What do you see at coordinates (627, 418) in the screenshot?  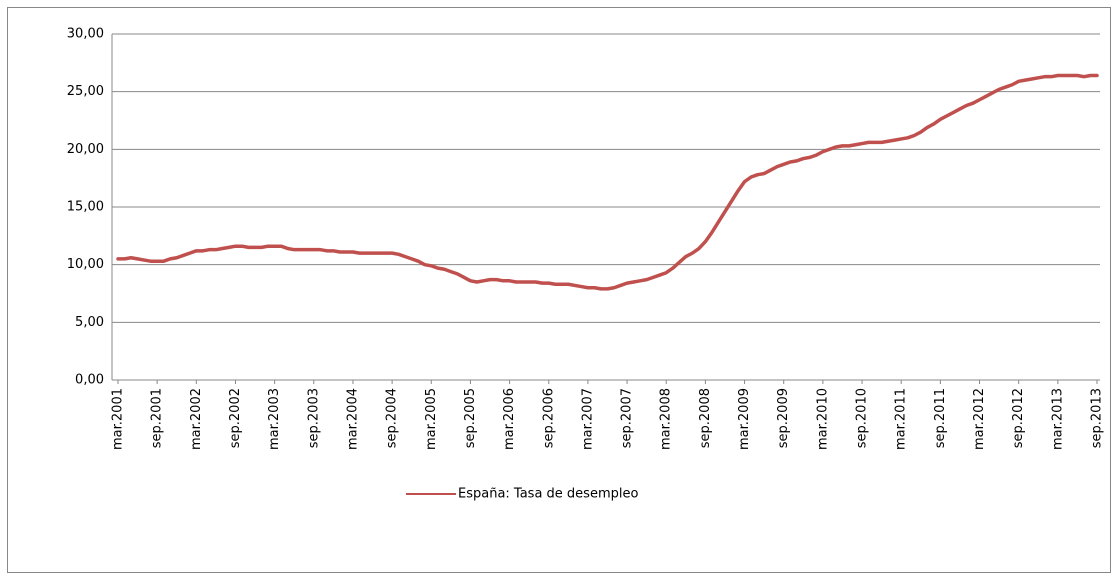 I see `x-tick-label: sep.2007` at bounding box center [627, 418].